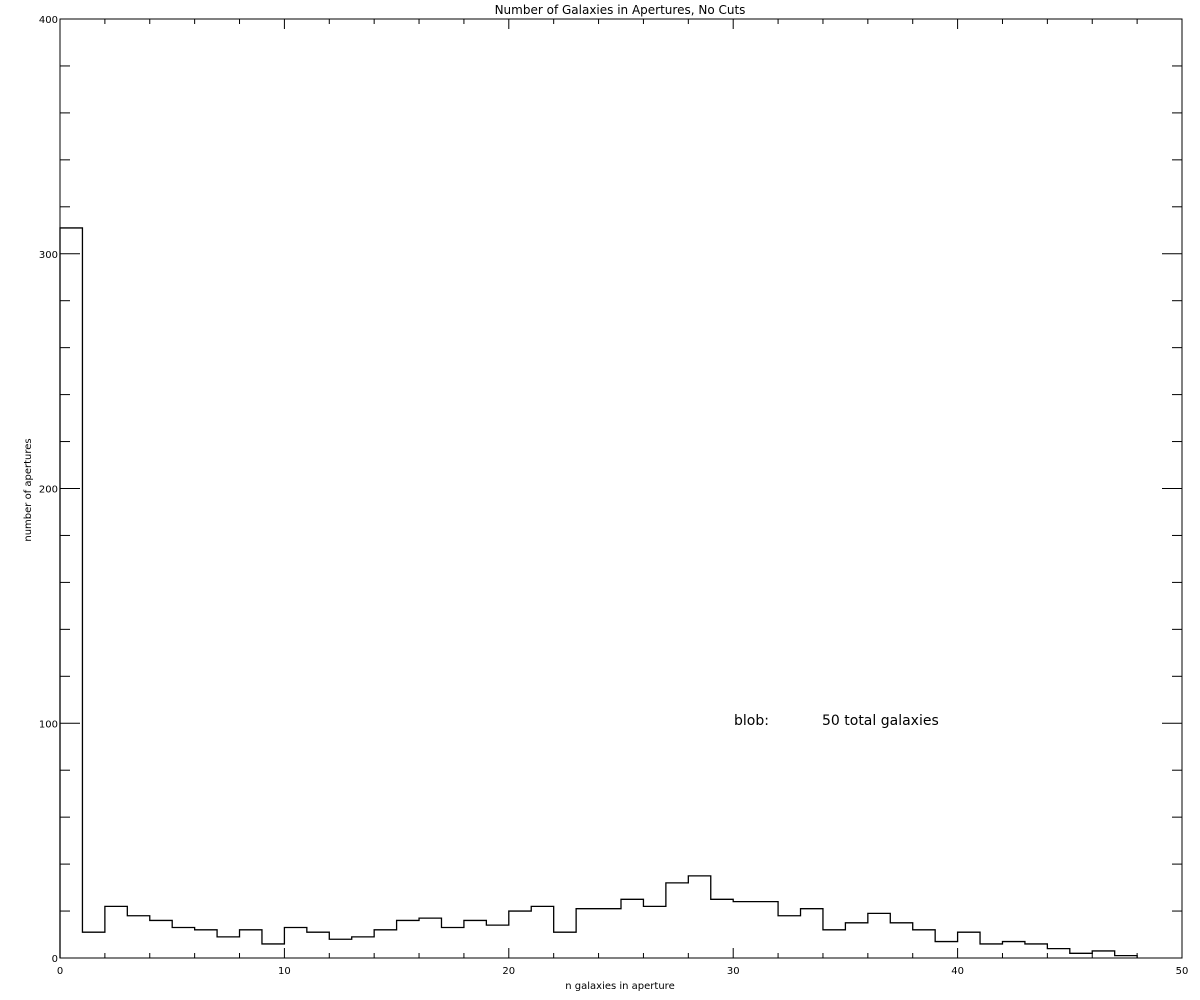 The height and width of the screenshot is (1000, 1200). What do you see at coordinates (508, 971) in the screenshot?
I see `x-tick-label: 20` at bounding box center [508, 971].